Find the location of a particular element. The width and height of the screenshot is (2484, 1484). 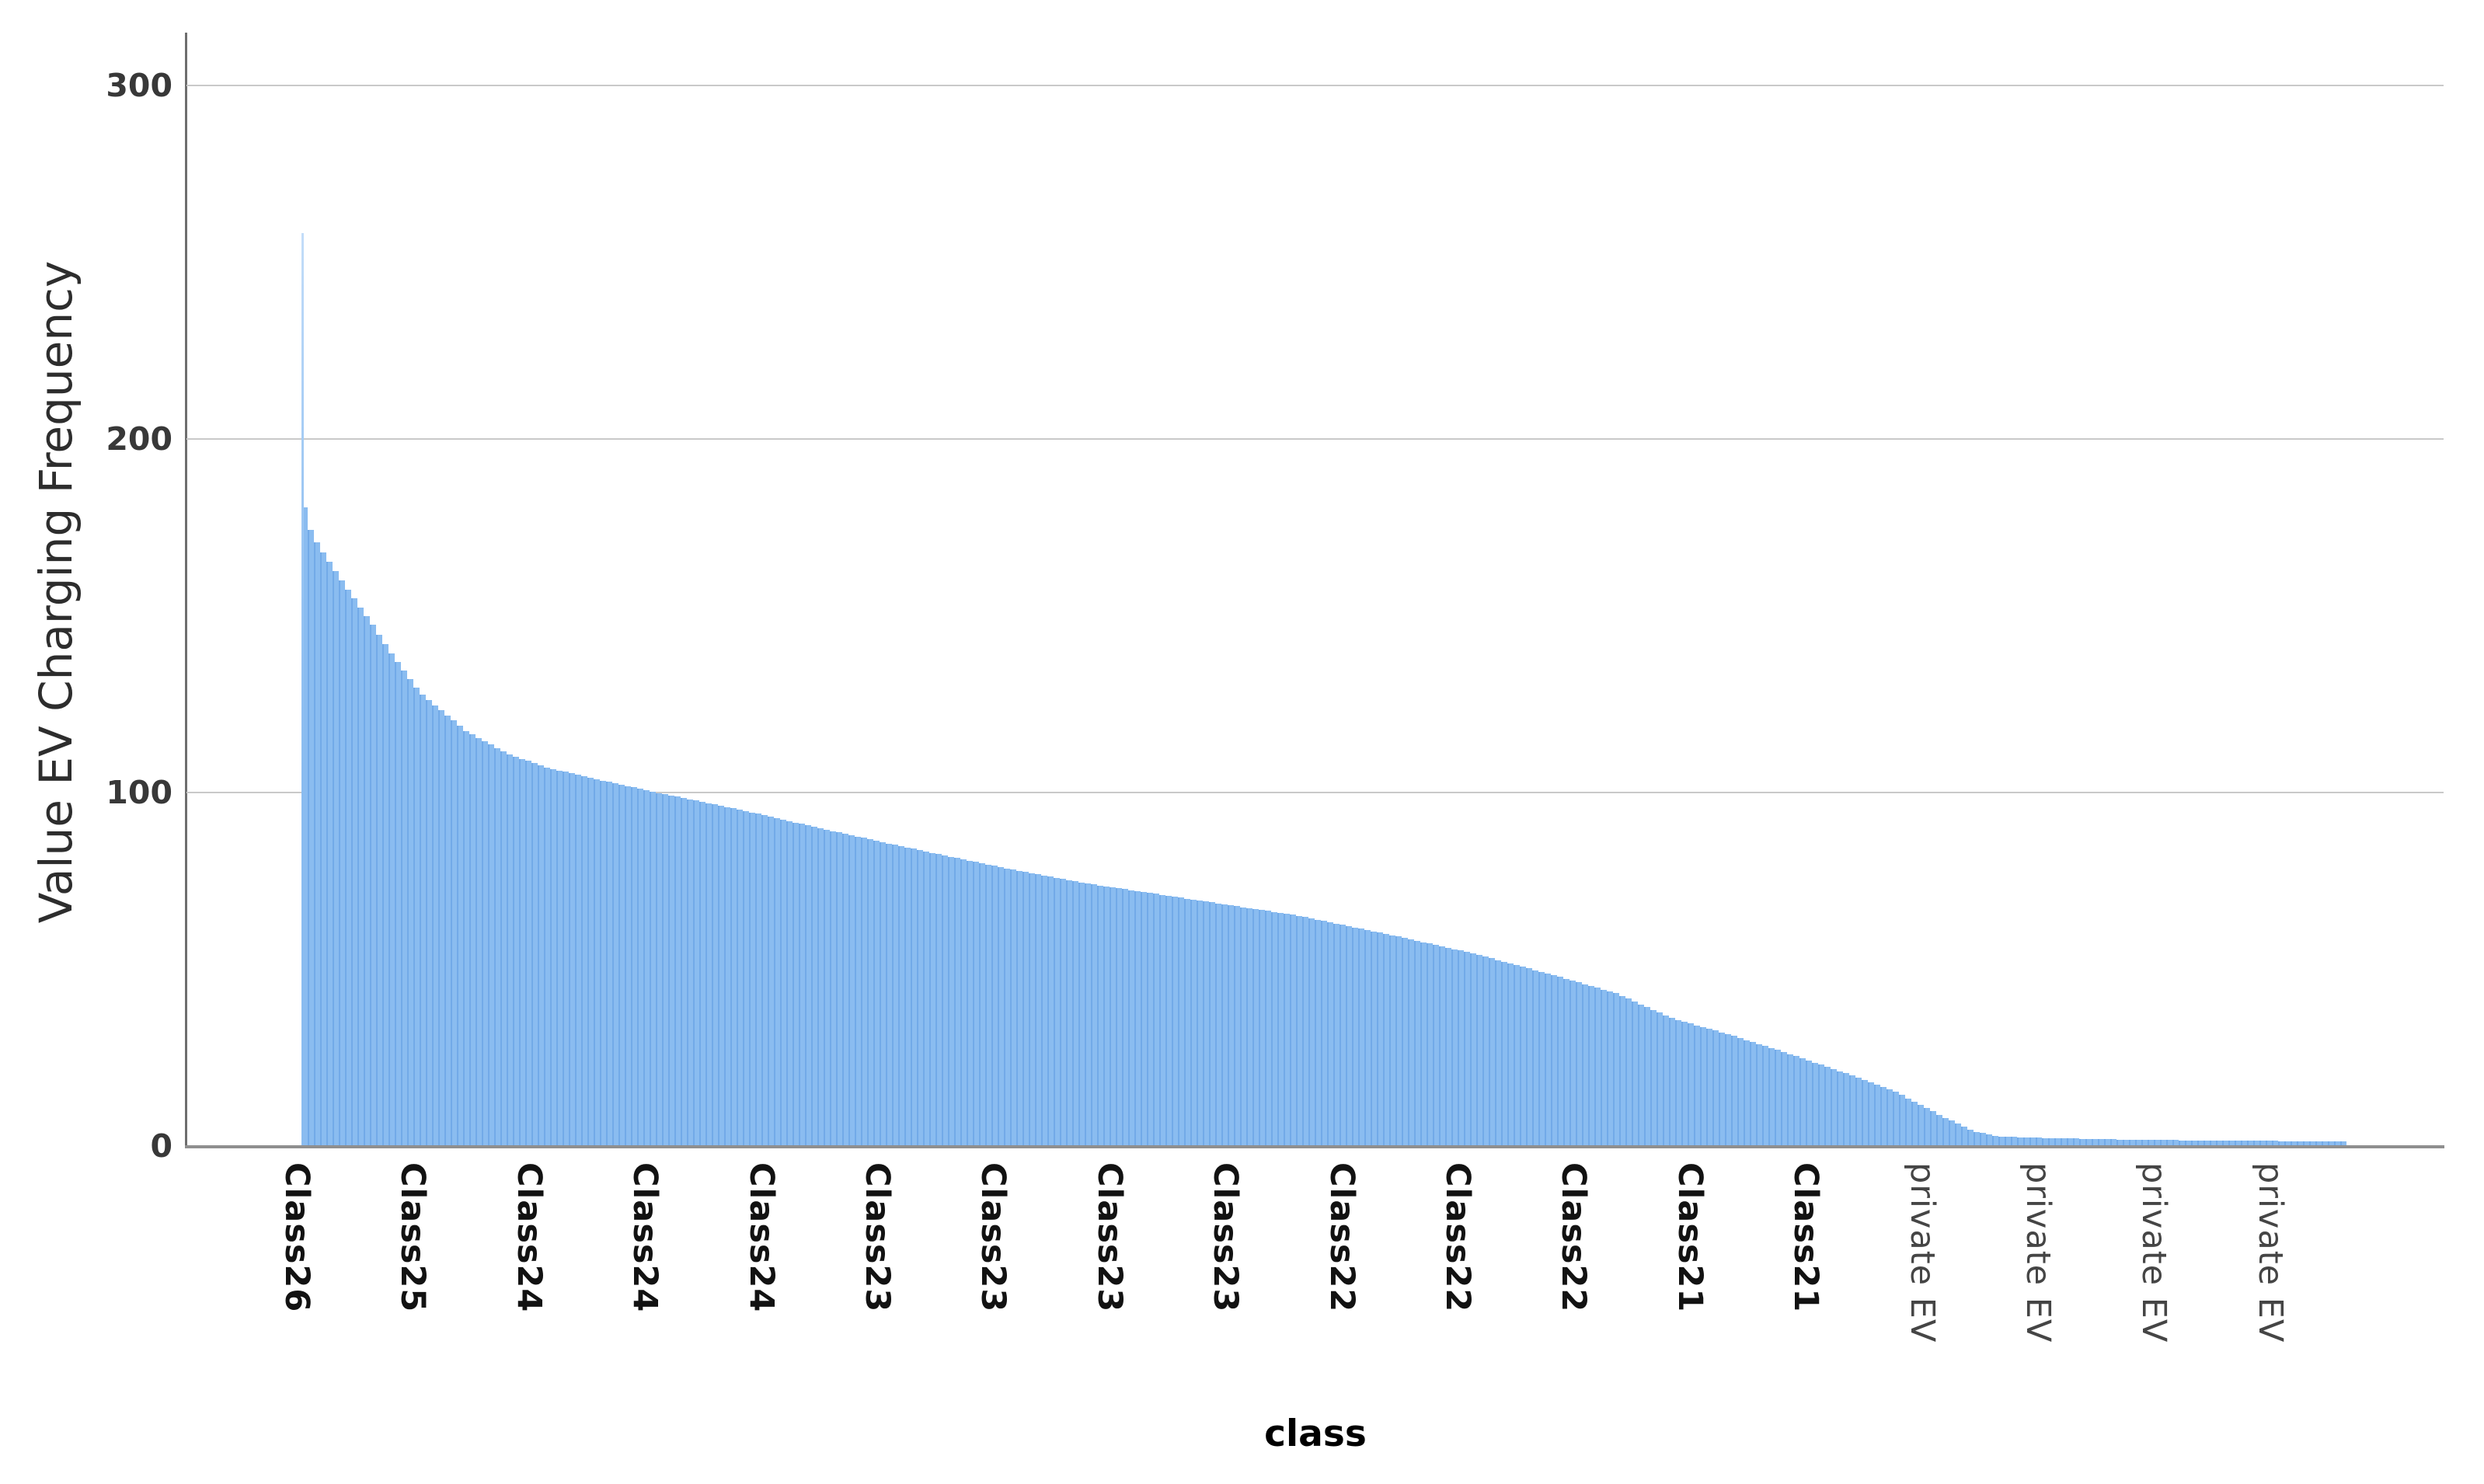

x-tick-label-8: Class23 is located at coordinates (1109, 1237).